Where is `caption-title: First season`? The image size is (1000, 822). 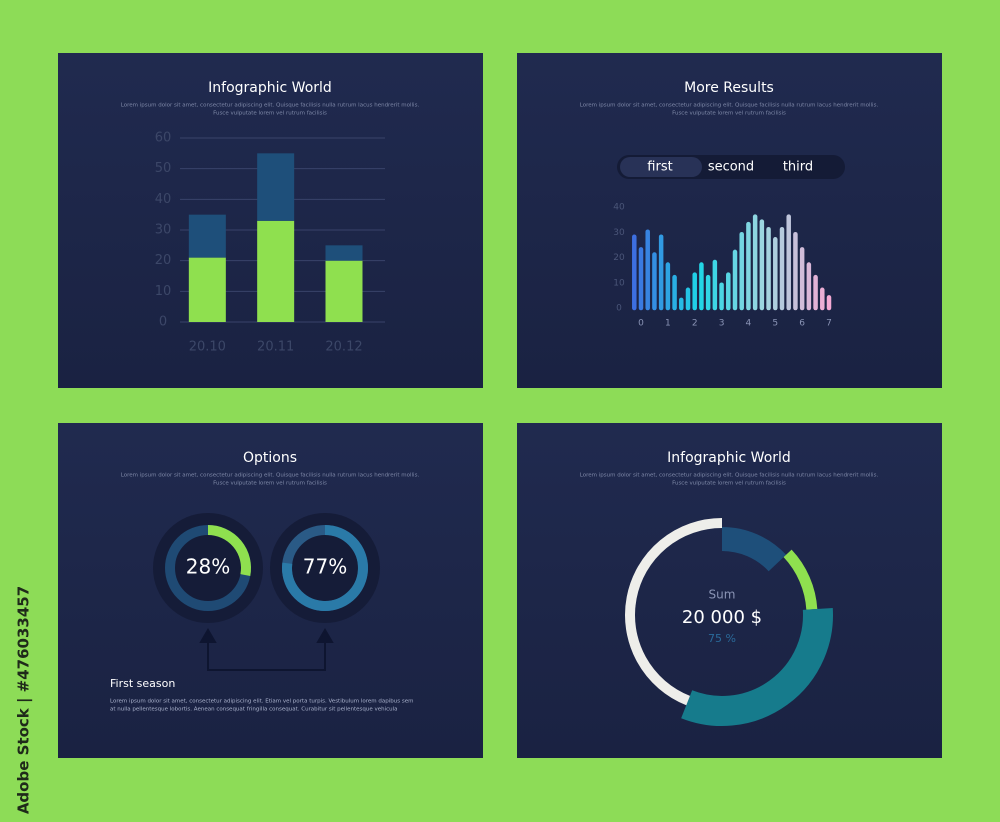 caption-title: First season is located at coordinates (142, 683).